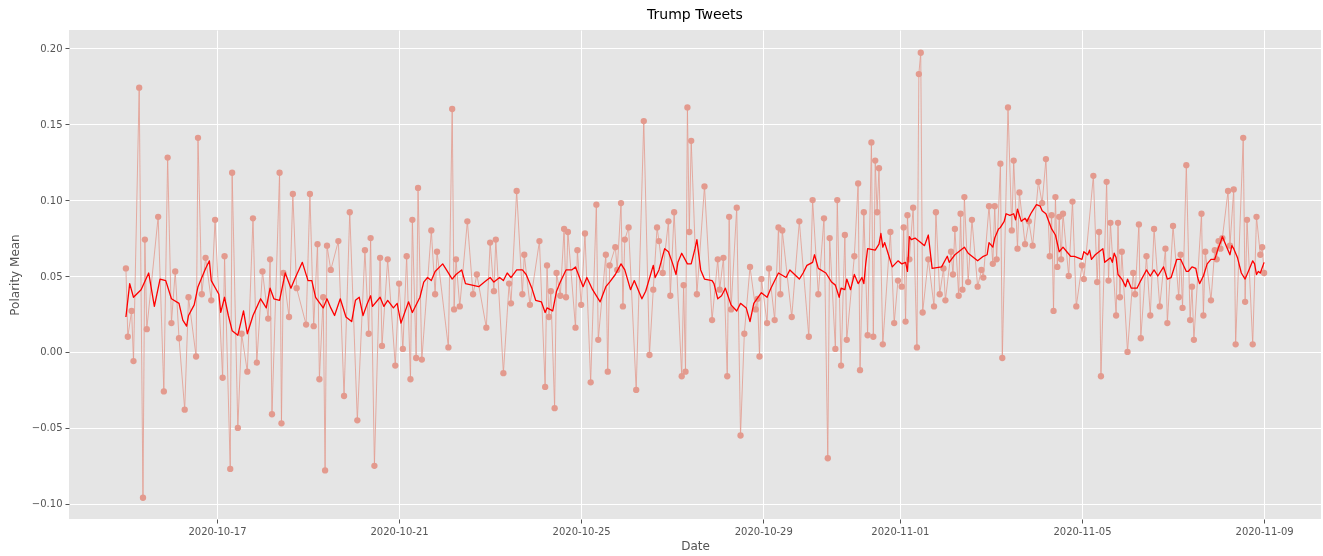 This screenshot has height=556, width=1323. What do you see at coordinates (51, 352) in the screenshot?
I see `y-tick-label: 0.00` at bounding box center [51, 352].